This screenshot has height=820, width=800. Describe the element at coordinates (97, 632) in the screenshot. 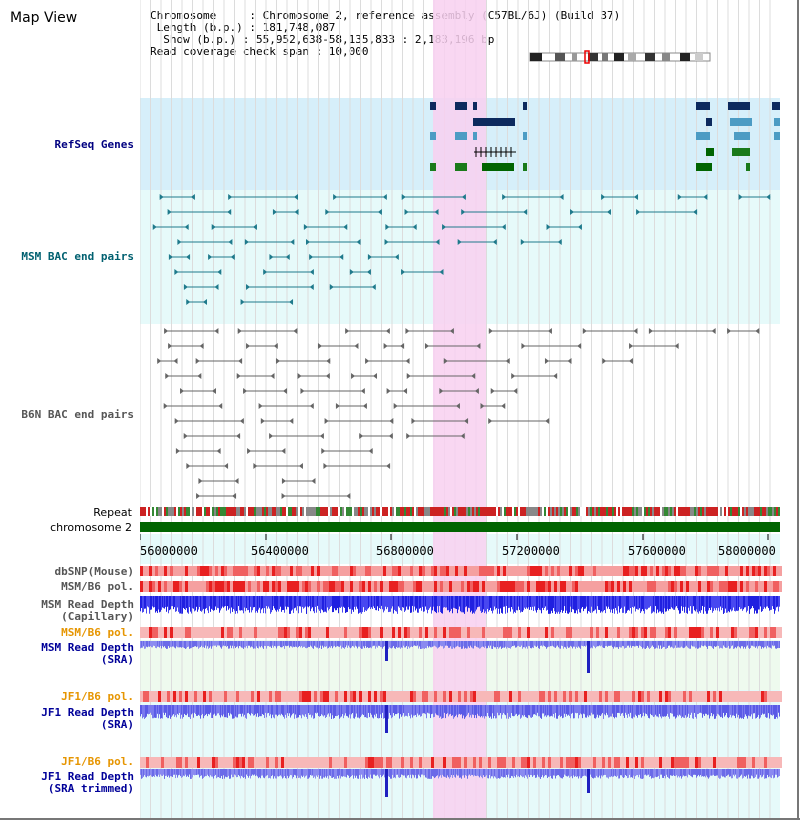

I see `label-msm-b6-pol-2: MSM/B6 pol.` at that location.